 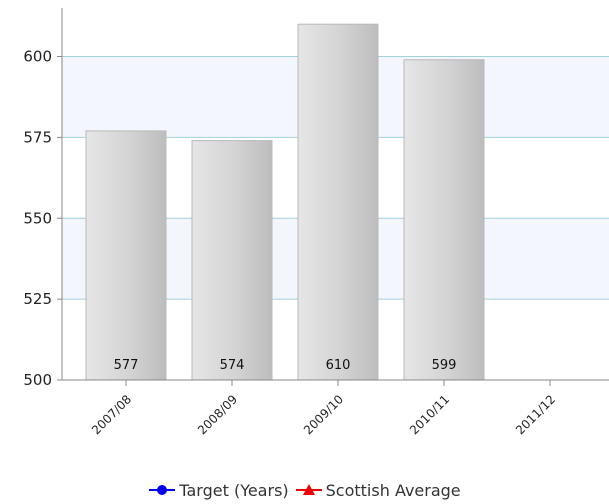 I want to click on data-label: 577, so click(x=126, y=365).